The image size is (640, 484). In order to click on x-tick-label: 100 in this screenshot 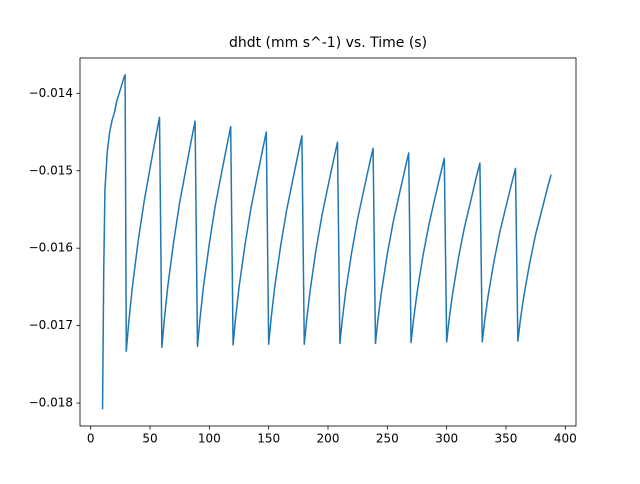, I will do `click(209, 439)`.